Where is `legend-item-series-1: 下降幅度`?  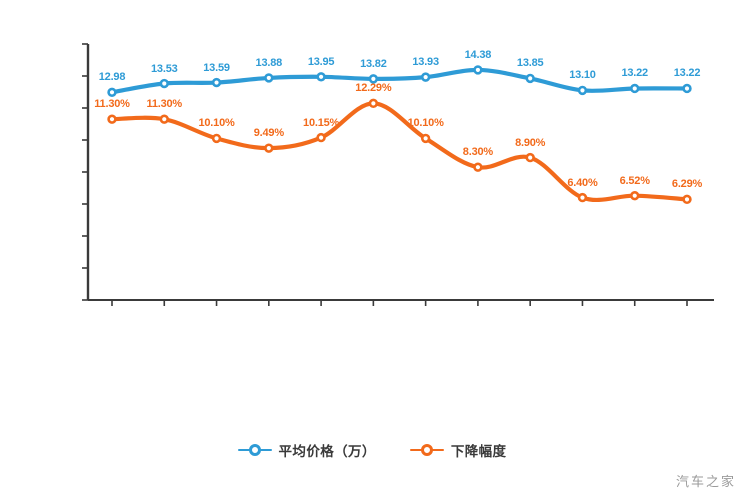
legend-item-series-1: 下降幅度 is located at coordinates (458, 450).